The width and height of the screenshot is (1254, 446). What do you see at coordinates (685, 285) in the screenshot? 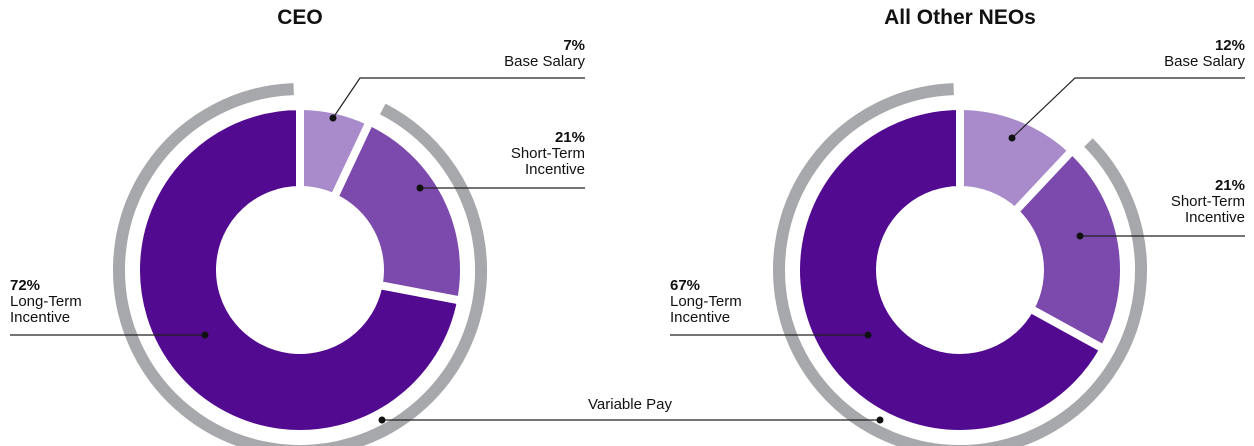
I see `value-label: 67%` at bounding box center [685, 285].